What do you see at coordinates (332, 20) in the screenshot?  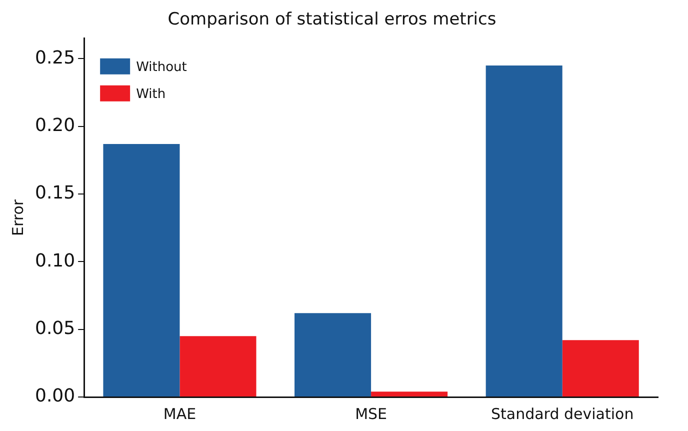 I see `chart-title: Comparison of statistical erros metrics` at bounding box center [332, 20].